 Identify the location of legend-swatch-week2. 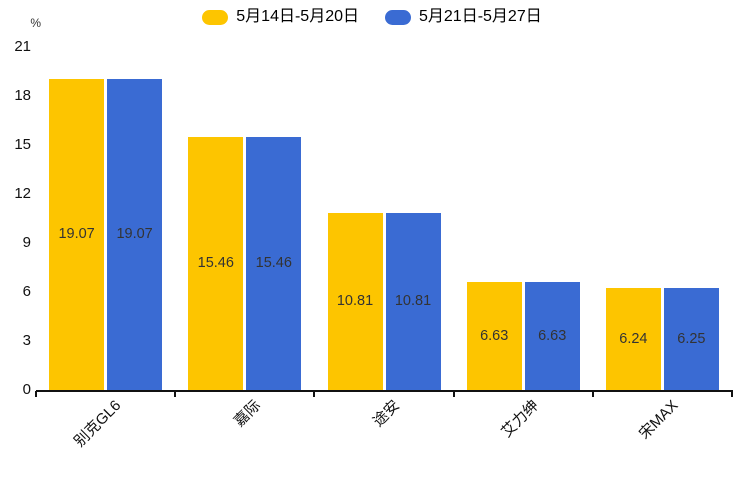
(398, 17).